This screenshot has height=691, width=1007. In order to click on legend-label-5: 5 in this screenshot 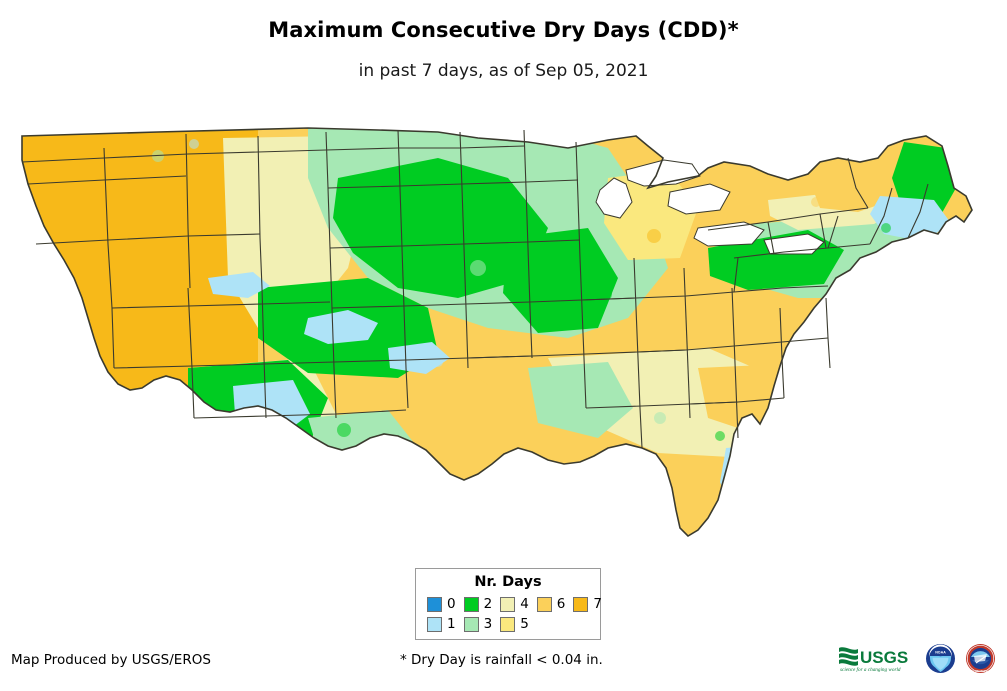, I will do `click(524, 623)`.